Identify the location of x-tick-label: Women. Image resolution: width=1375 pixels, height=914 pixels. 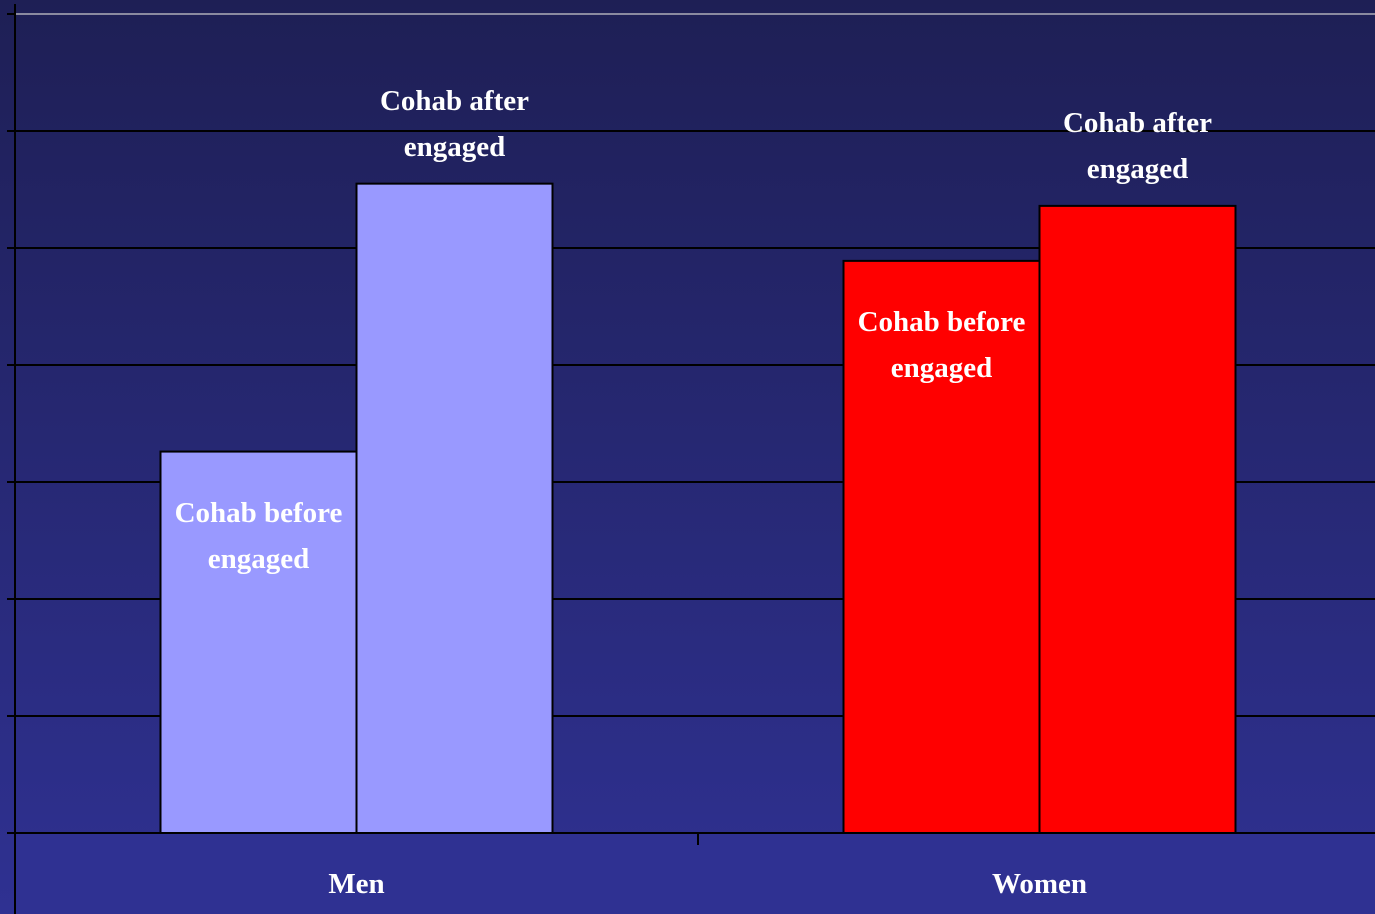
(1039, 884).